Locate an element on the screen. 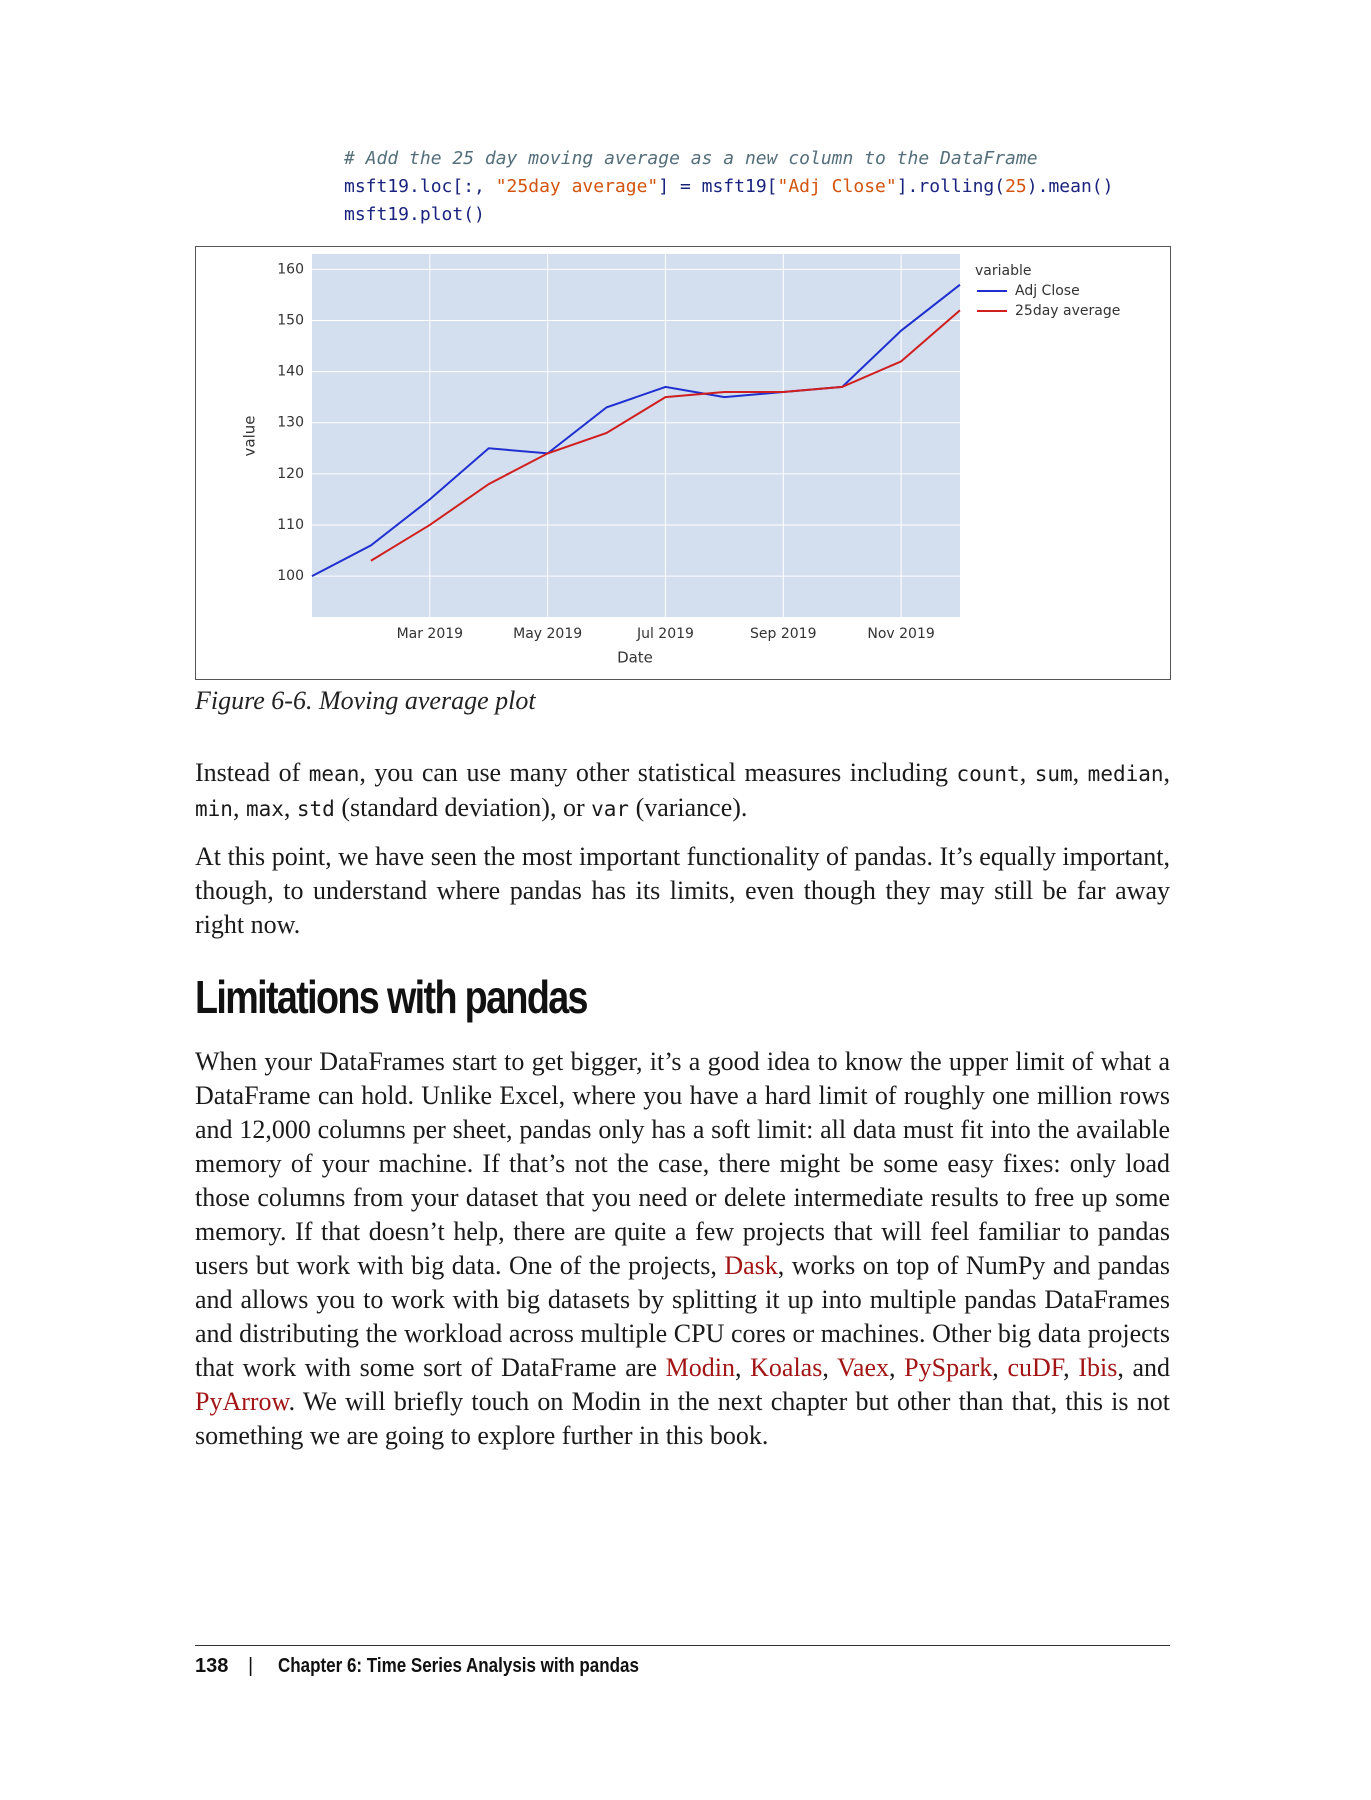  link: Ibis is located at coordinates (1098, 1367).